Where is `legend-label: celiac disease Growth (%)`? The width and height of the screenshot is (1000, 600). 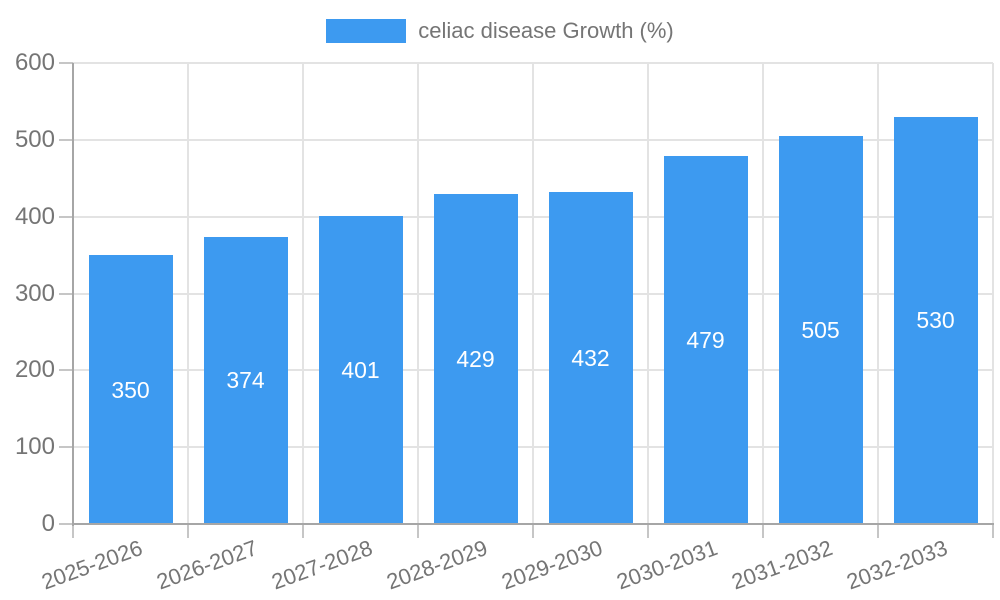 legend-label: celiac disease Growth (%) is located at coordinates (546, 30).